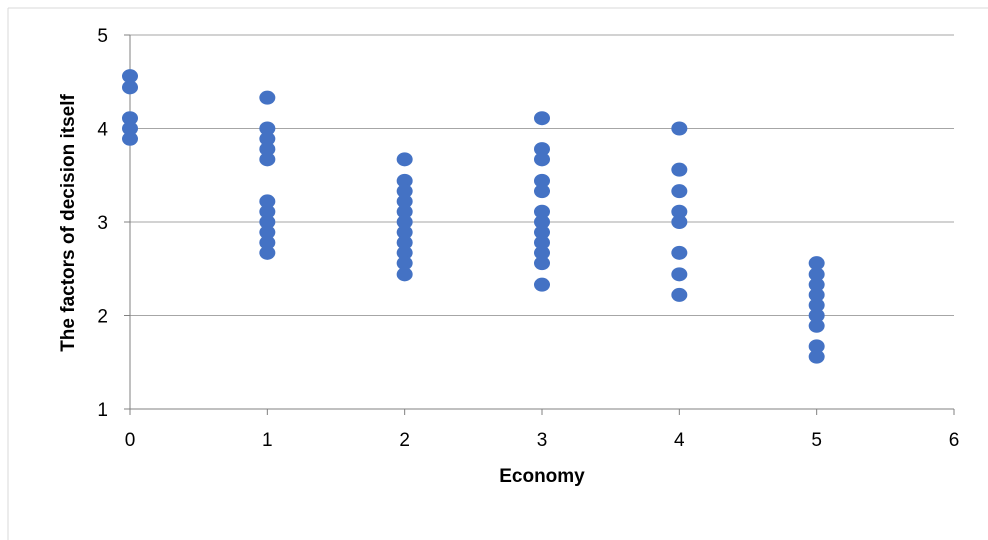 The image size is (988, 540). What do you see at coordinates (816, 440) in the screenshot?
I see `x-tick-label-5: 5` at bounding box center [816, 440].